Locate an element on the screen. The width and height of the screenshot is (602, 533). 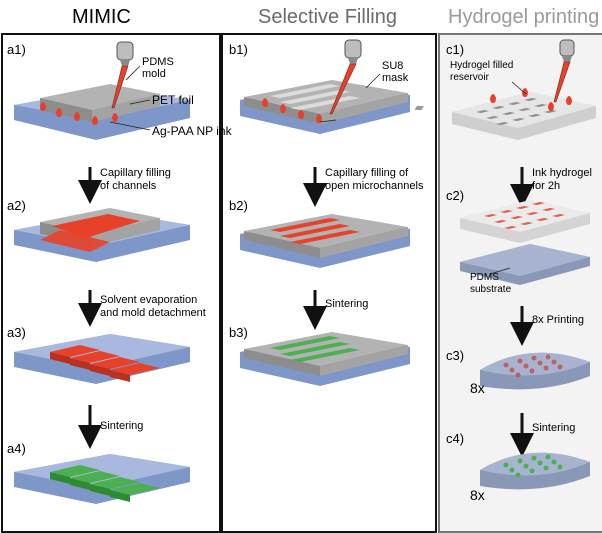
label-hydrogel-reservoir: Hydrogel filled reservoir is located at coordinates (481, 72).